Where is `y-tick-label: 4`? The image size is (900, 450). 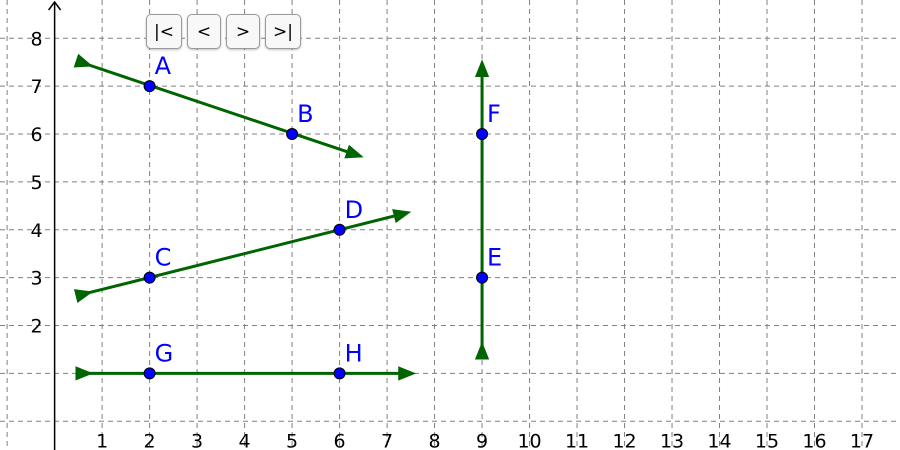 y-tick-label: 4 is located at coordinates (37, 231).